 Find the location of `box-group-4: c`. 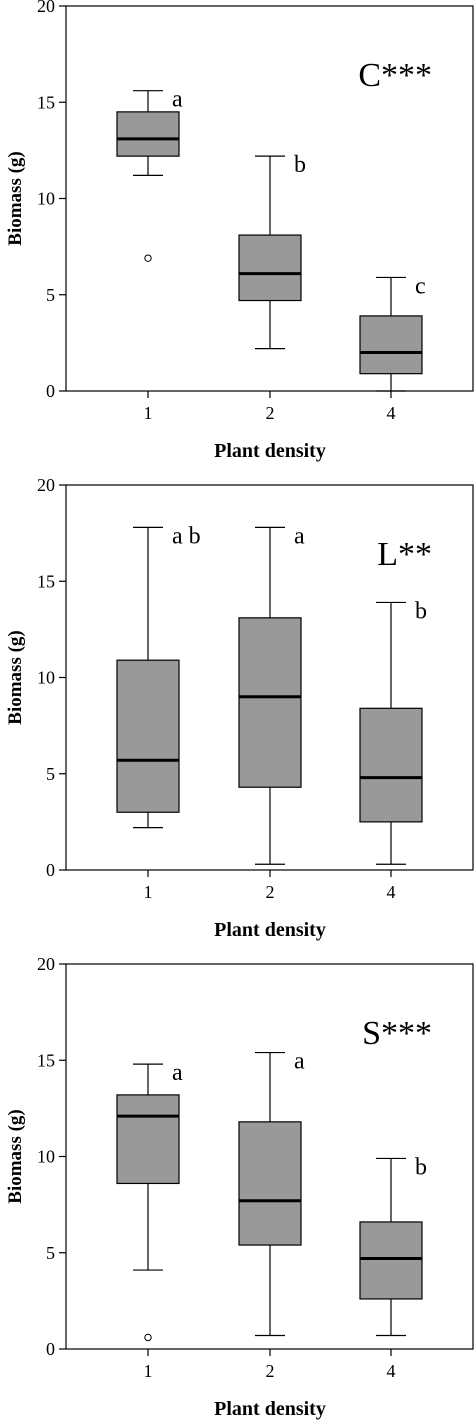

box-group-4: c is located at coordinates (392, 332).